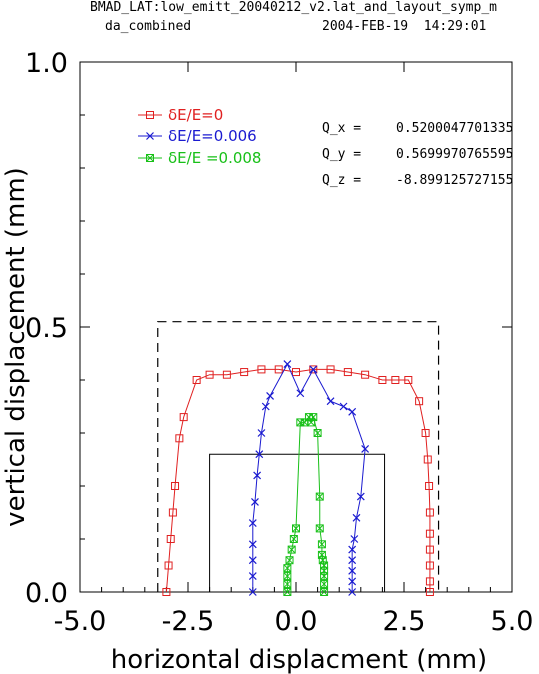 This screenshot has height=674, width=539. Describe the element at coordinates (341, 154) in the screenshot. I see `tune-label: Q_y =` at that location.